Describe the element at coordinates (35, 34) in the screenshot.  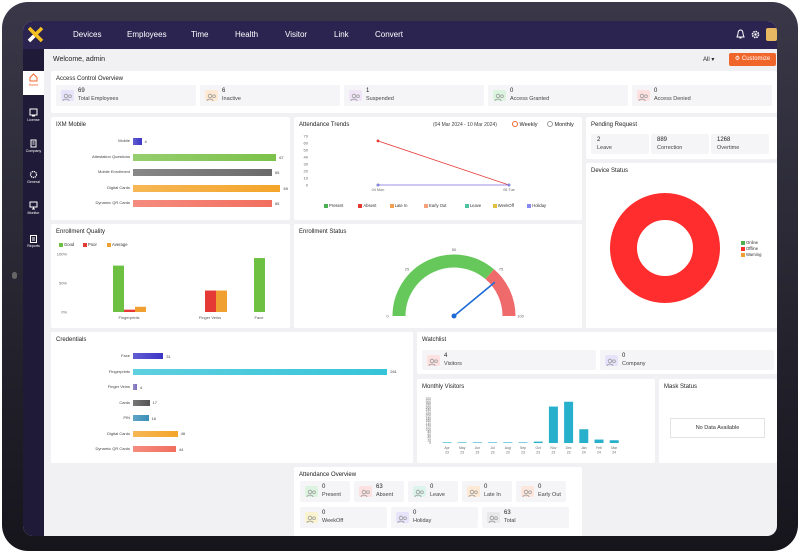
I see `logo-icon` at that location.